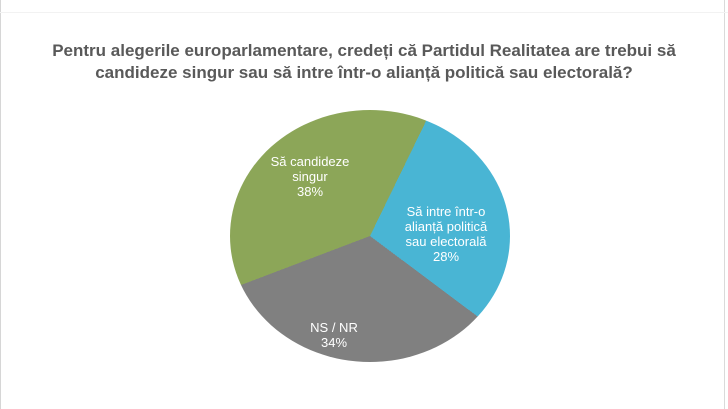  What do you see at coordinates (446, 226) in the screenshot?
I see `pie-label-line: alianță politică` at bounding box center [446, 226].